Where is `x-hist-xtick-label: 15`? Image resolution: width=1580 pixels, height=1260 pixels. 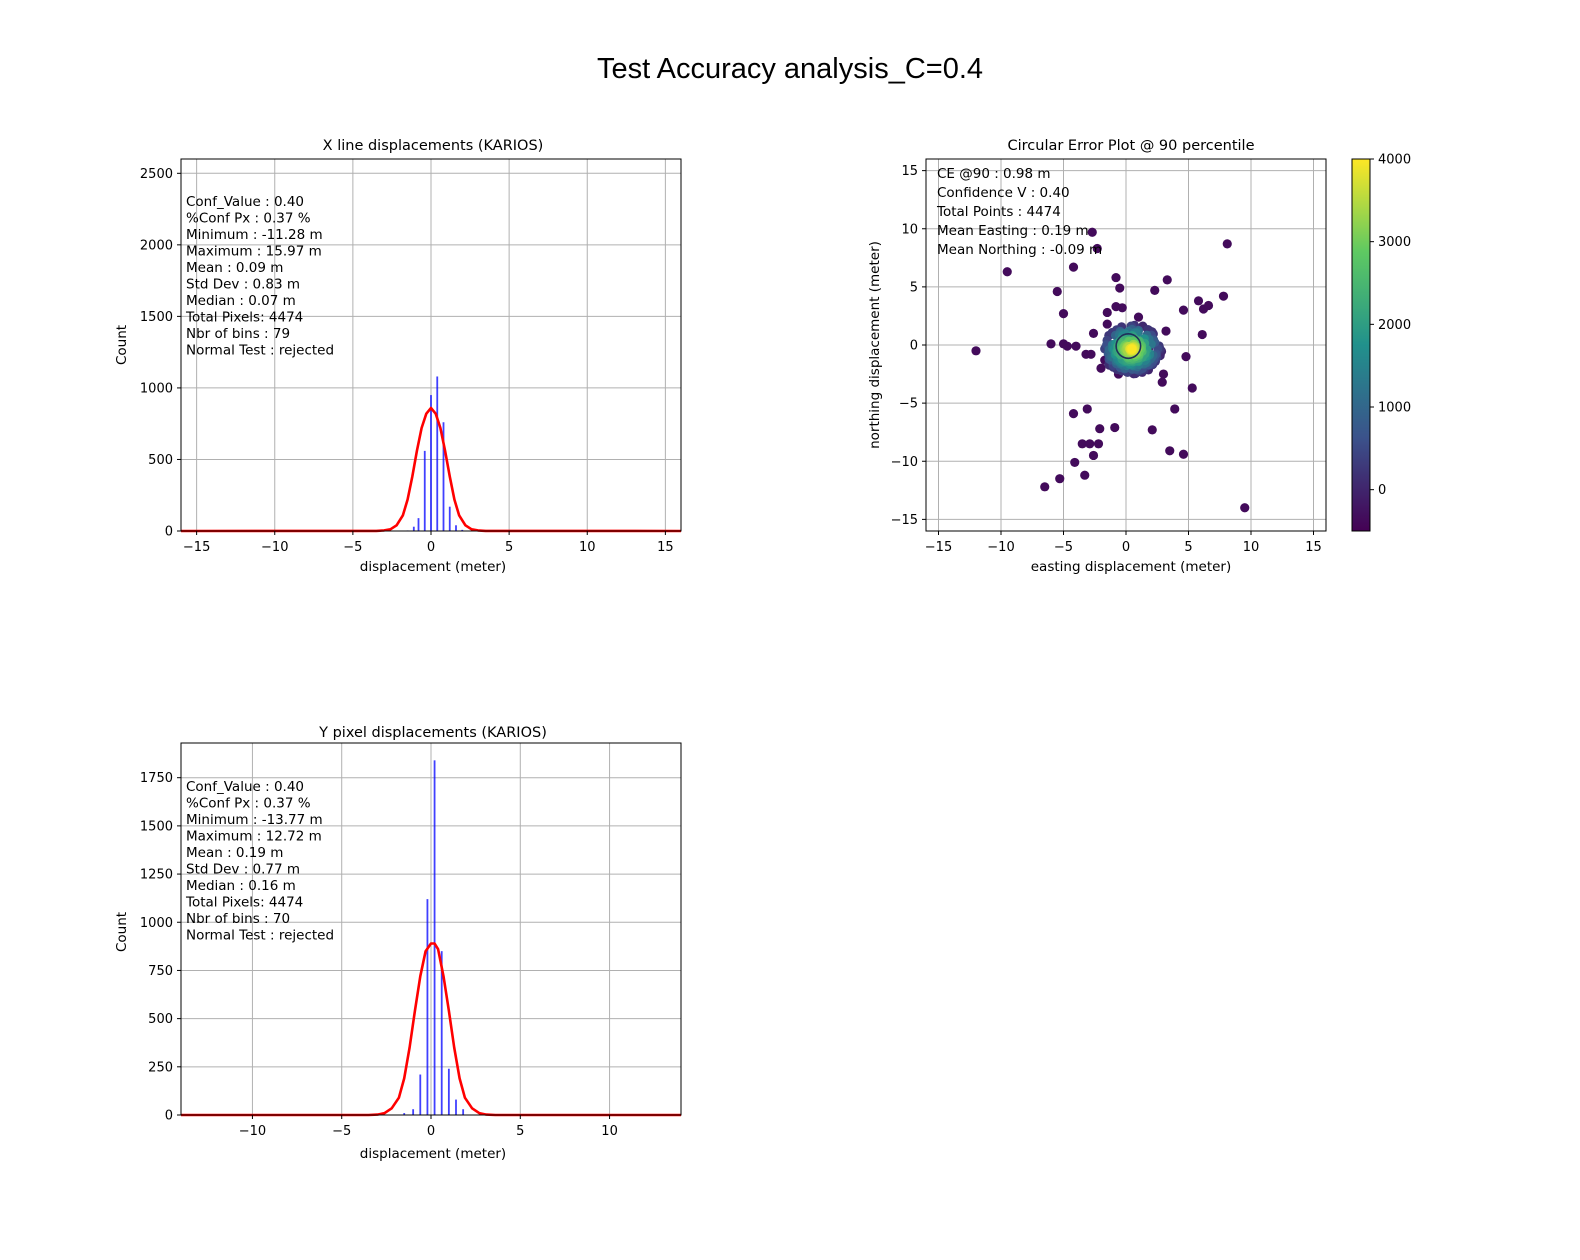
x-hist-xtick-label: 15 is located at coordinates (665, 547).